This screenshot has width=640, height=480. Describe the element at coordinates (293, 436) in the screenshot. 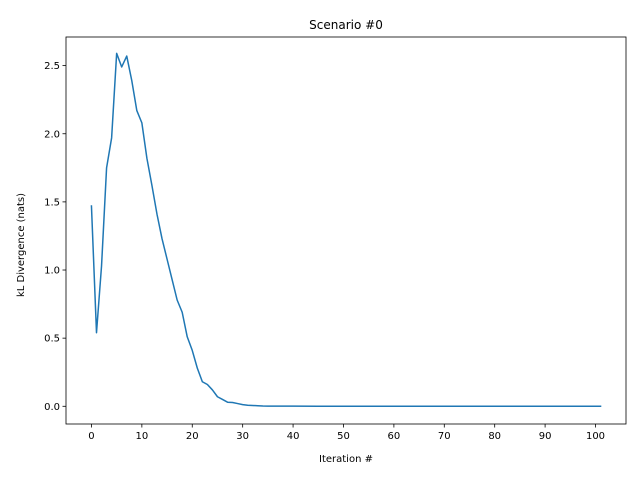

I see `x-tick-label-4: 40` at that location.